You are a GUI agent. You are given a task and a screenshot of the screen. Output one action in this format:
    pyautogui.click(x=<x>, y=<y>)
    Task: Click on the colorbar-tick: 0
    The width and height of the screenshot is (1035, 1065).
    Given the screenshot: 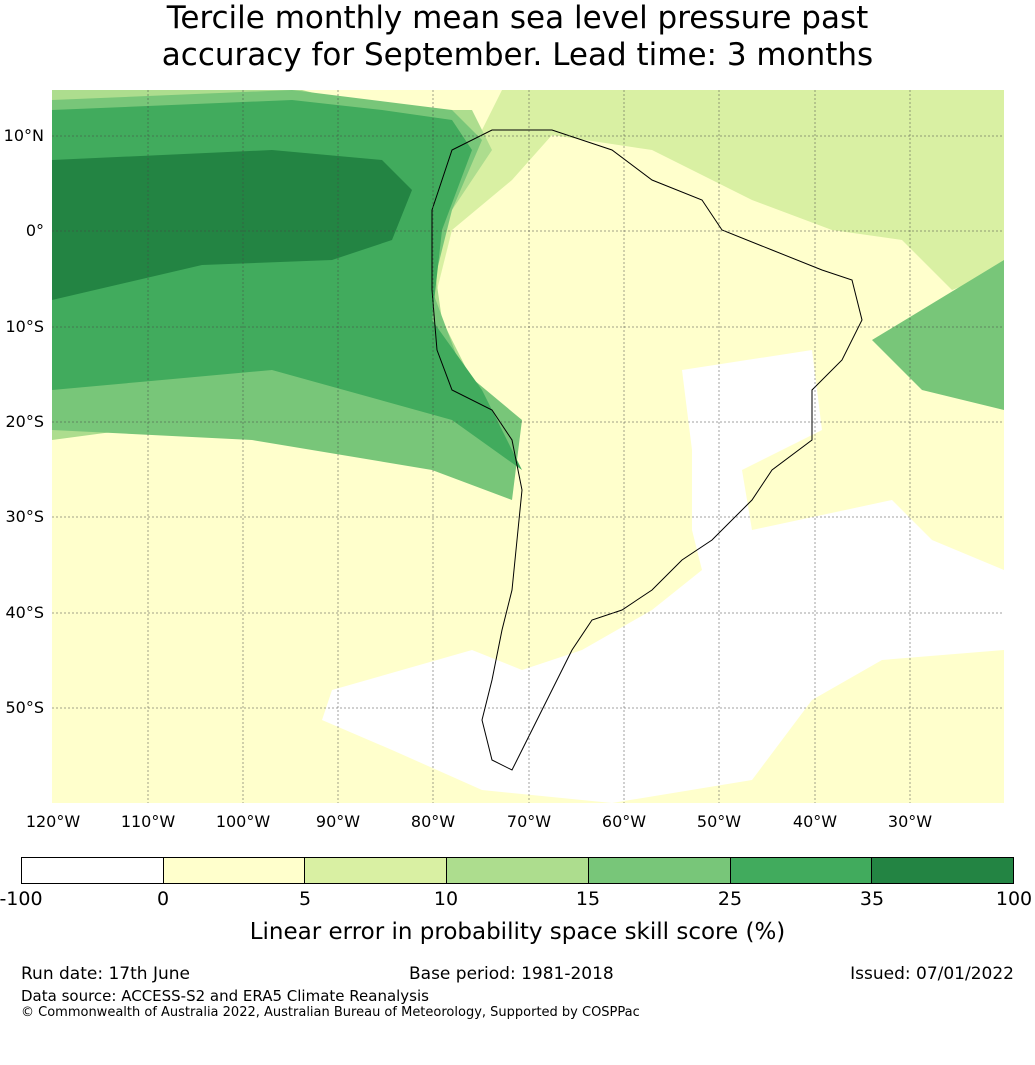 What is the action you would take?
    pyautogui.click(x=163, y=899)
    